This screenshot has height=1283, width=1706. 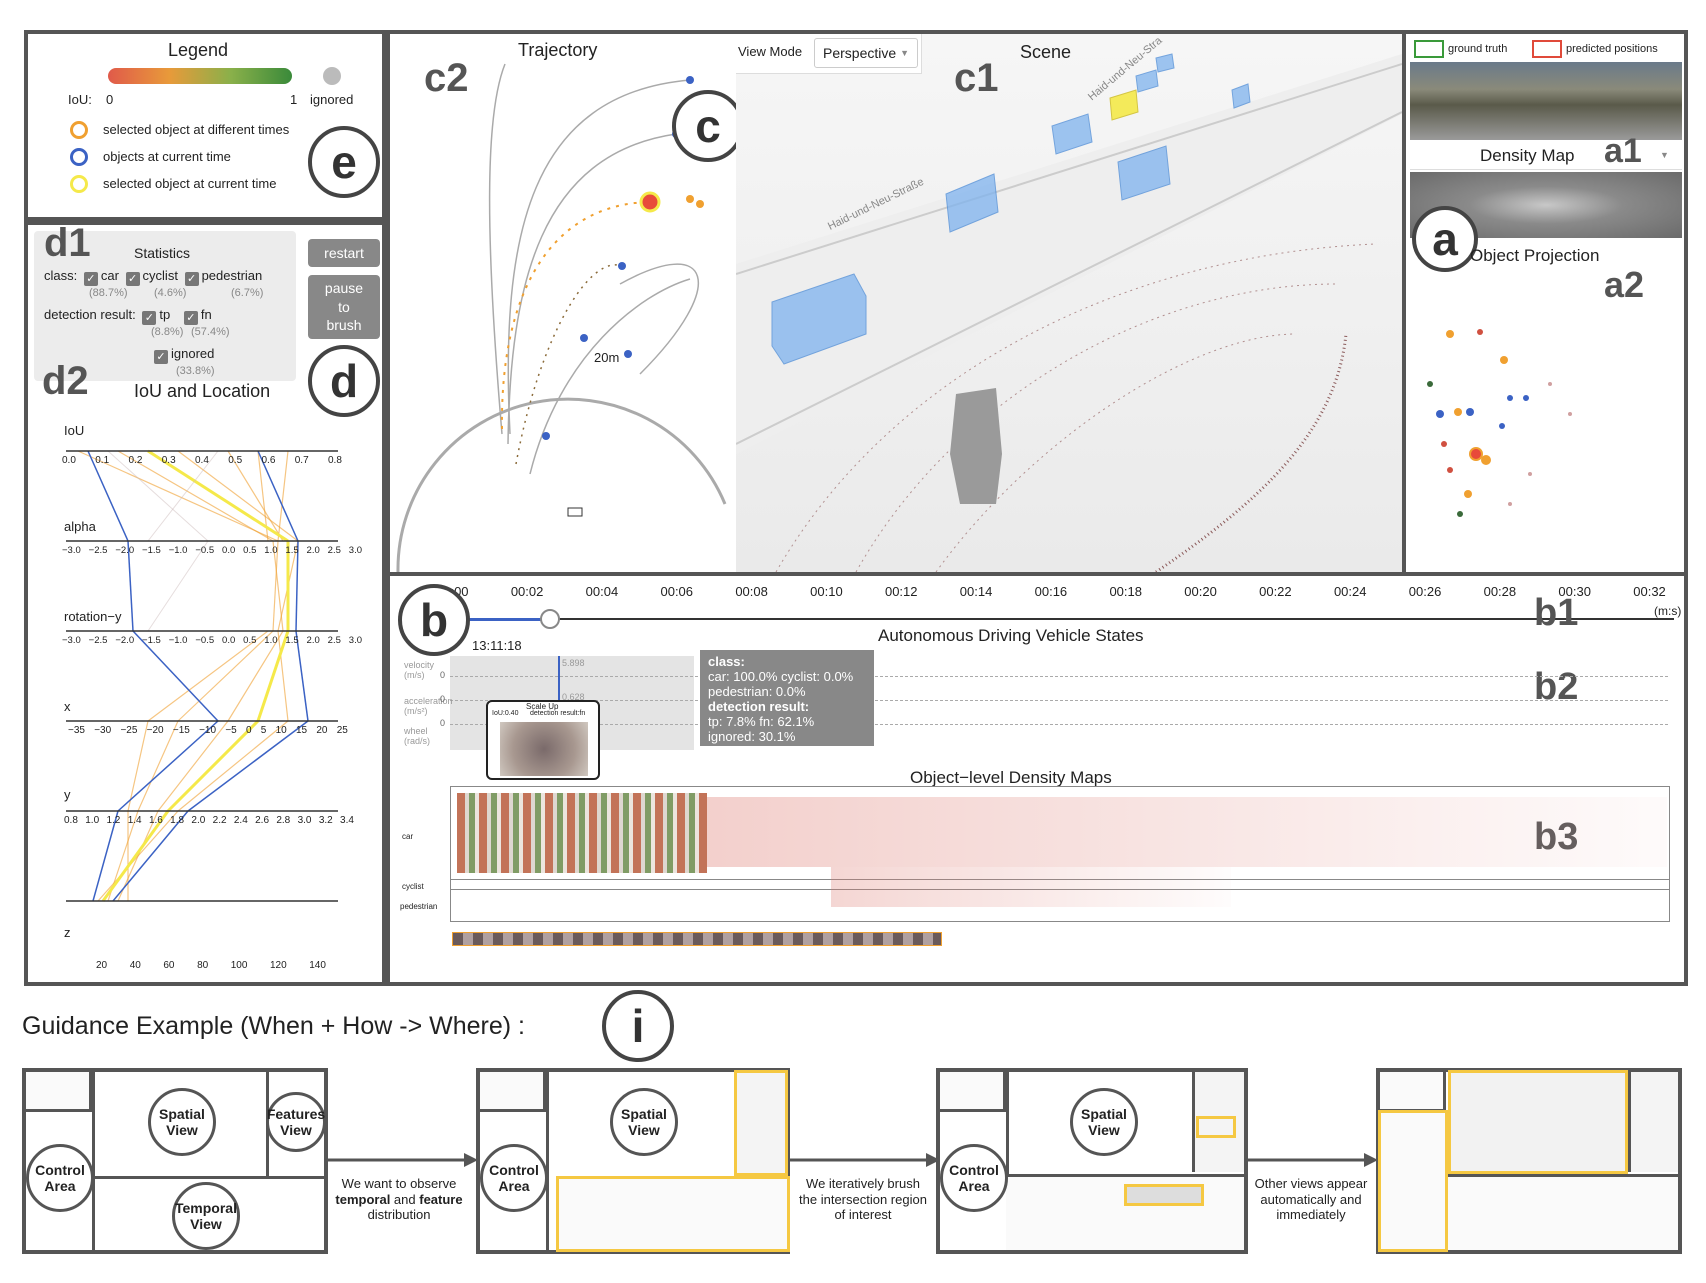 I want to click on pedestrian-label: pedestrian, so click(x=232, y=275).